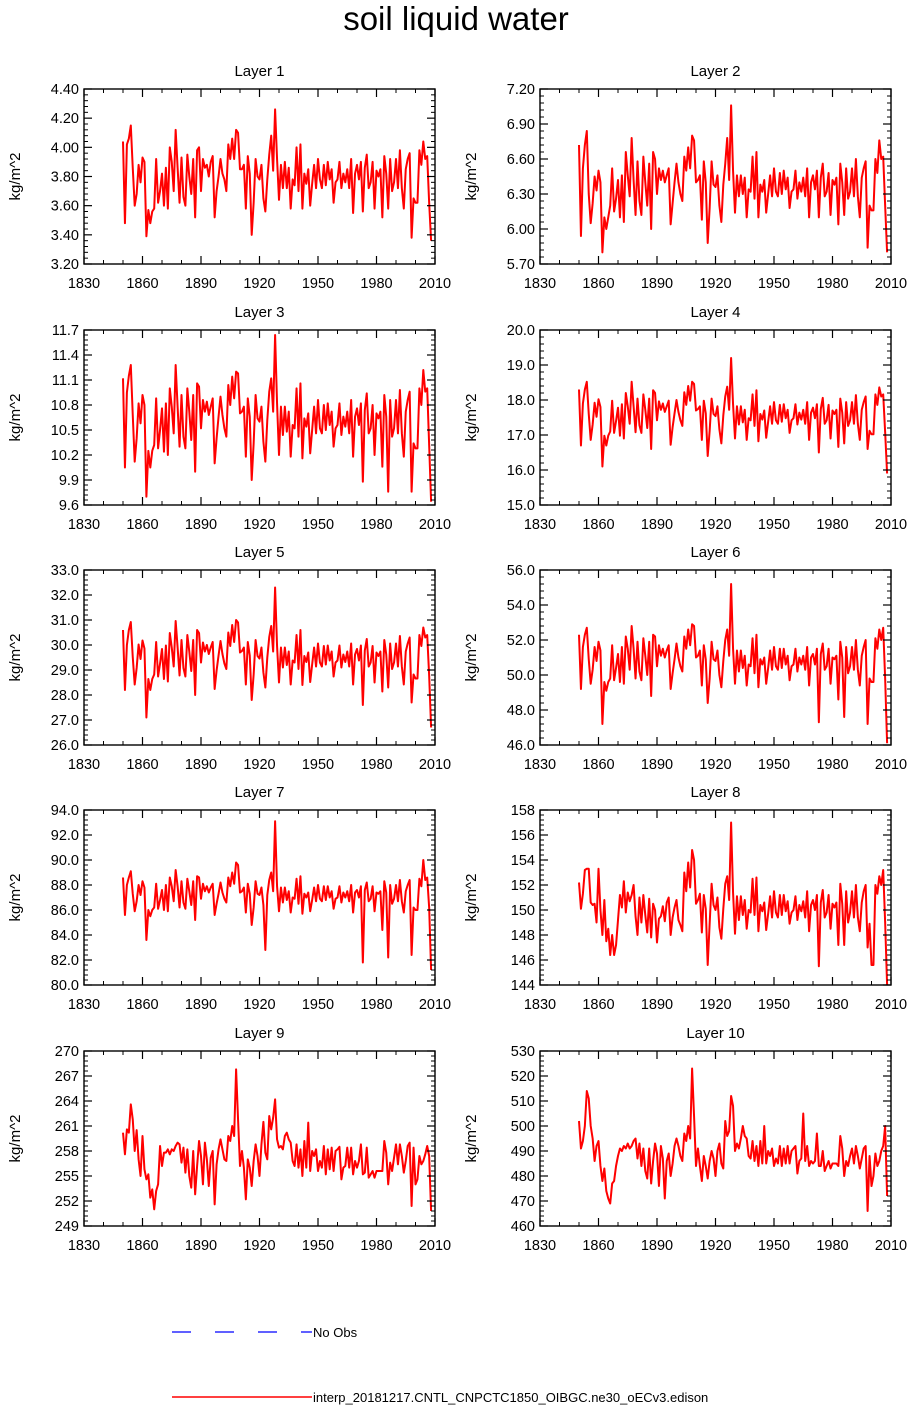 The width and height of the screenshot is (912, 1406). I want to click on y-tick-label: 146, so click(523, 961).